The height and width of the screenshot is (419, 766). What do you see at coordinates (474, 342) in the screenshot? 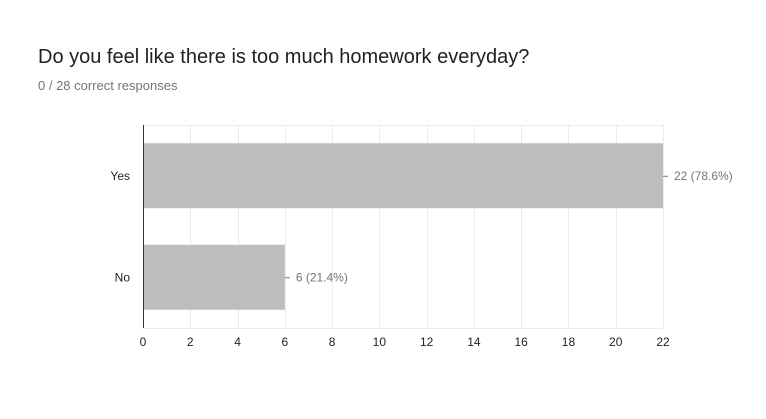
I see `x-tick-label: 14` at bounding box center [474, 342].